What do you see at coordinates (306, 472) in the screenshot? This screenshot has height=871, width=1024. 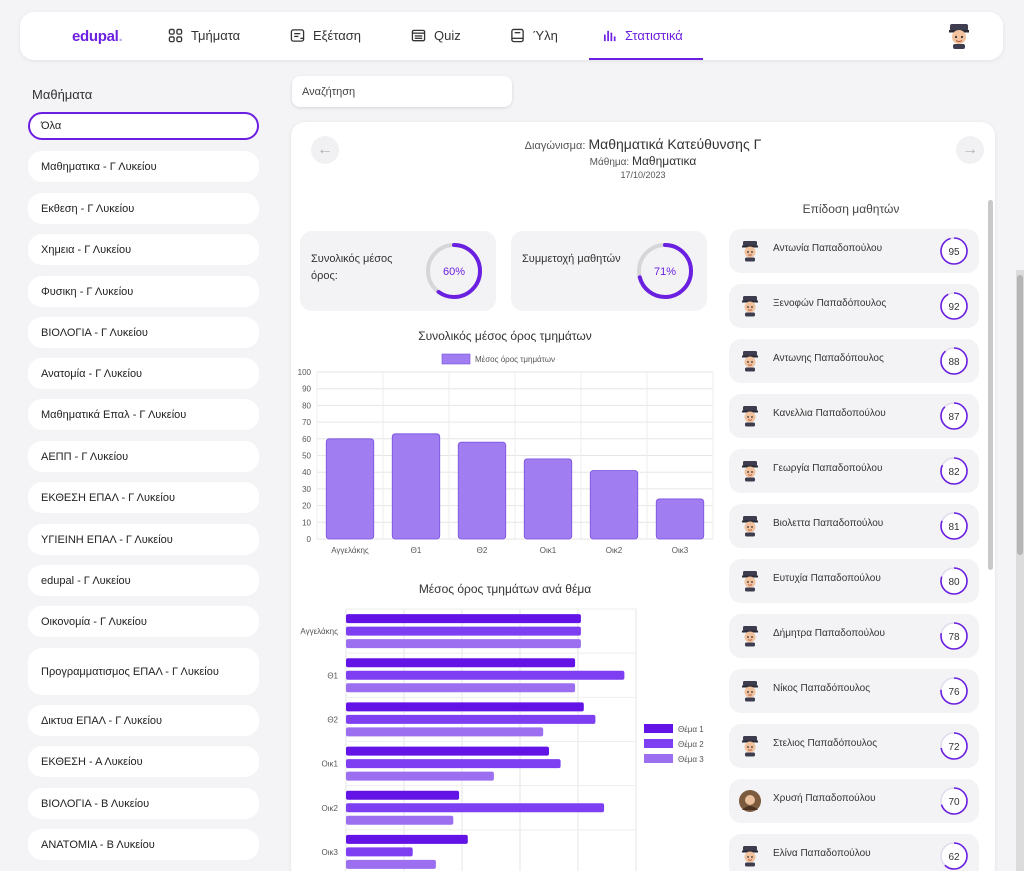 I see `y-tick-label: 40` at bounding box center [306, 472].